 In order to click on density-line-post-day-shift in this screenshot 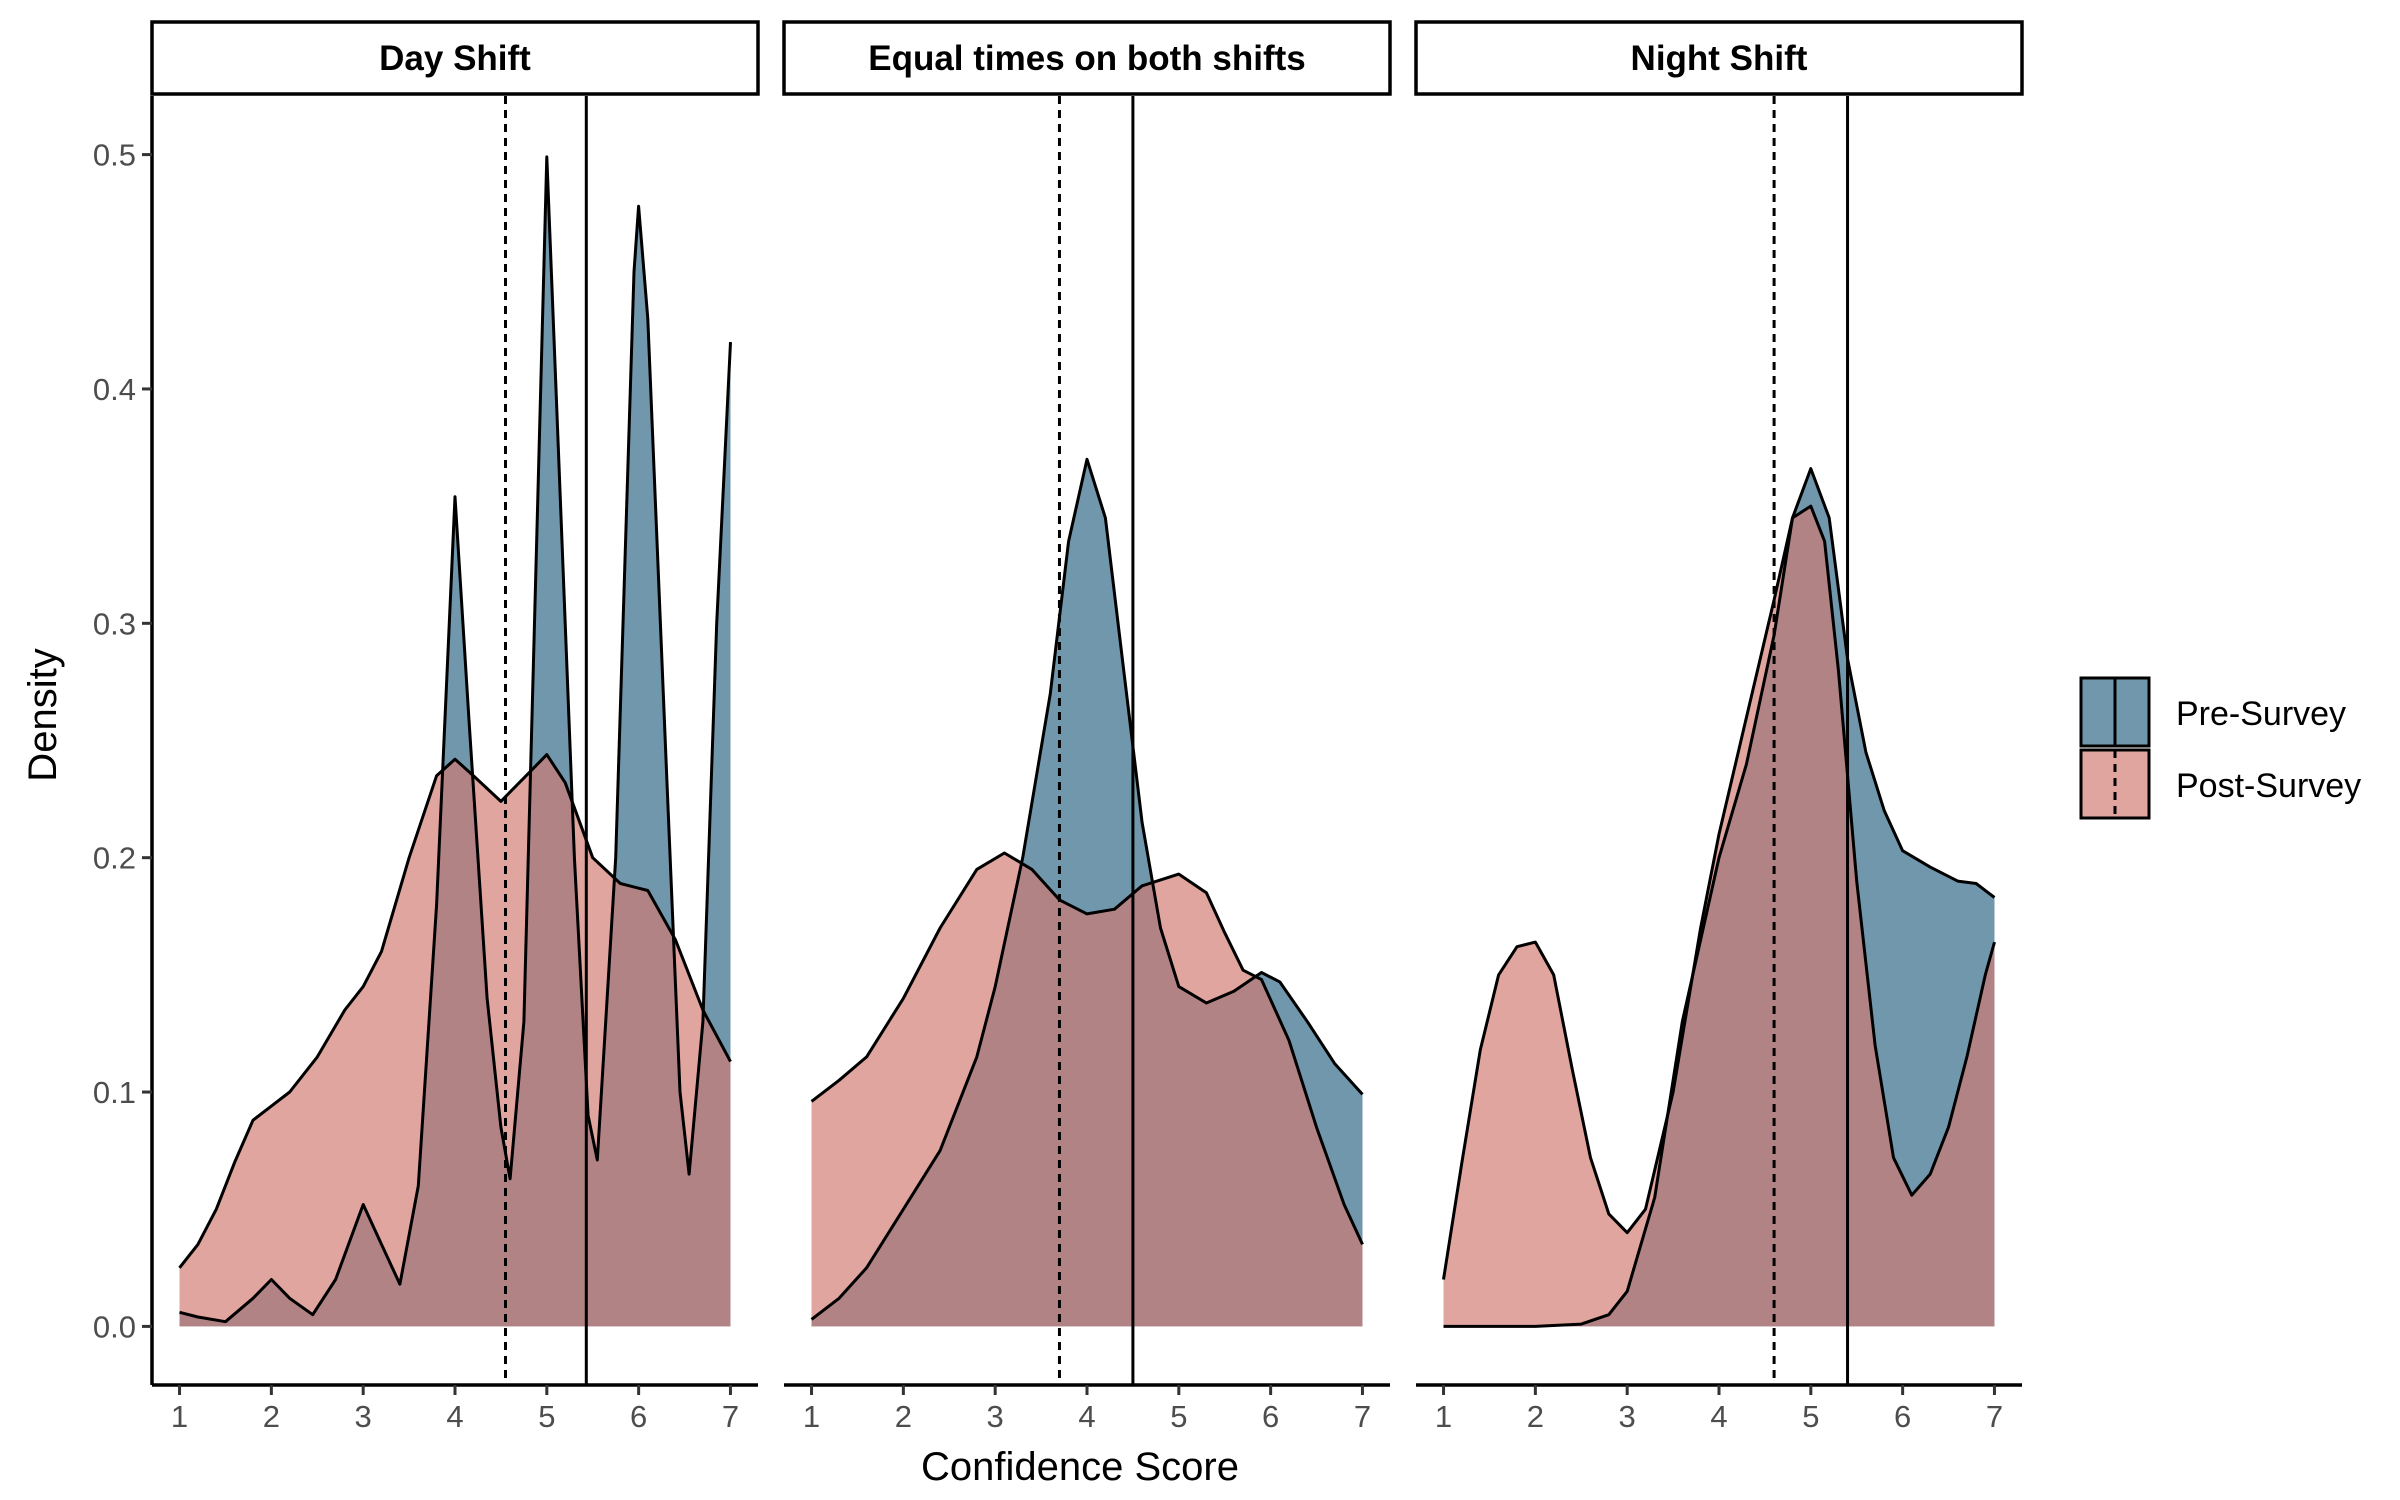, I will do `click(455, 1011)`.